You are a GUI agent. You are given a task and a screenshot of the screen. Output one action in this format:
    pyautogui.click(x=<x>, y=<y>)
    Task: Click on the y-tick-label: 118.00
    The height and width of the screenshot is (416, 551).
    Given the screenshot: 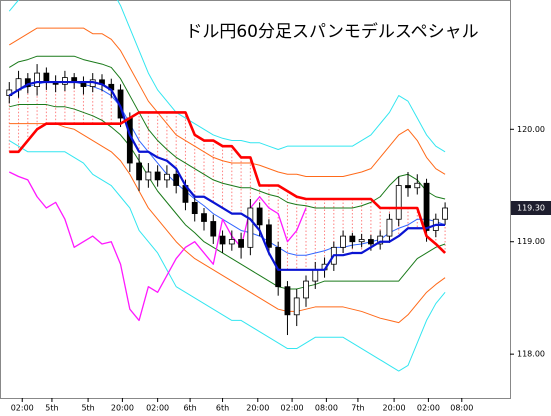 What is the action you would take?
    pyautogui.click(x=531, y=354)
    